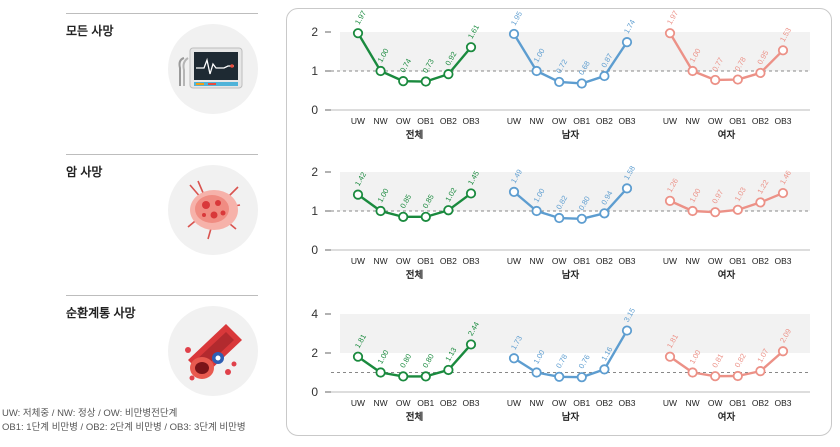 Image resolution: width=840 pixels, height=447 pixels. I want to click on section-title: 모든 사망, so click(90, 31).